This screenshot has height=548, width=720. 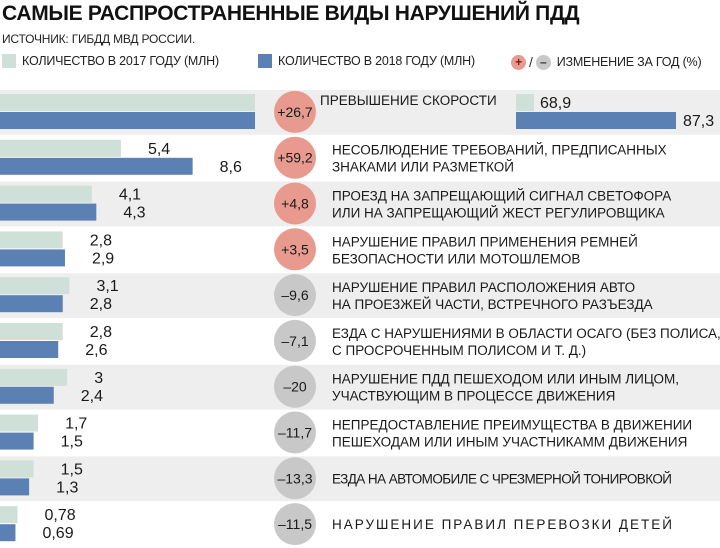 I want to click on change-label: –9,6, so click(x=294, y=295).